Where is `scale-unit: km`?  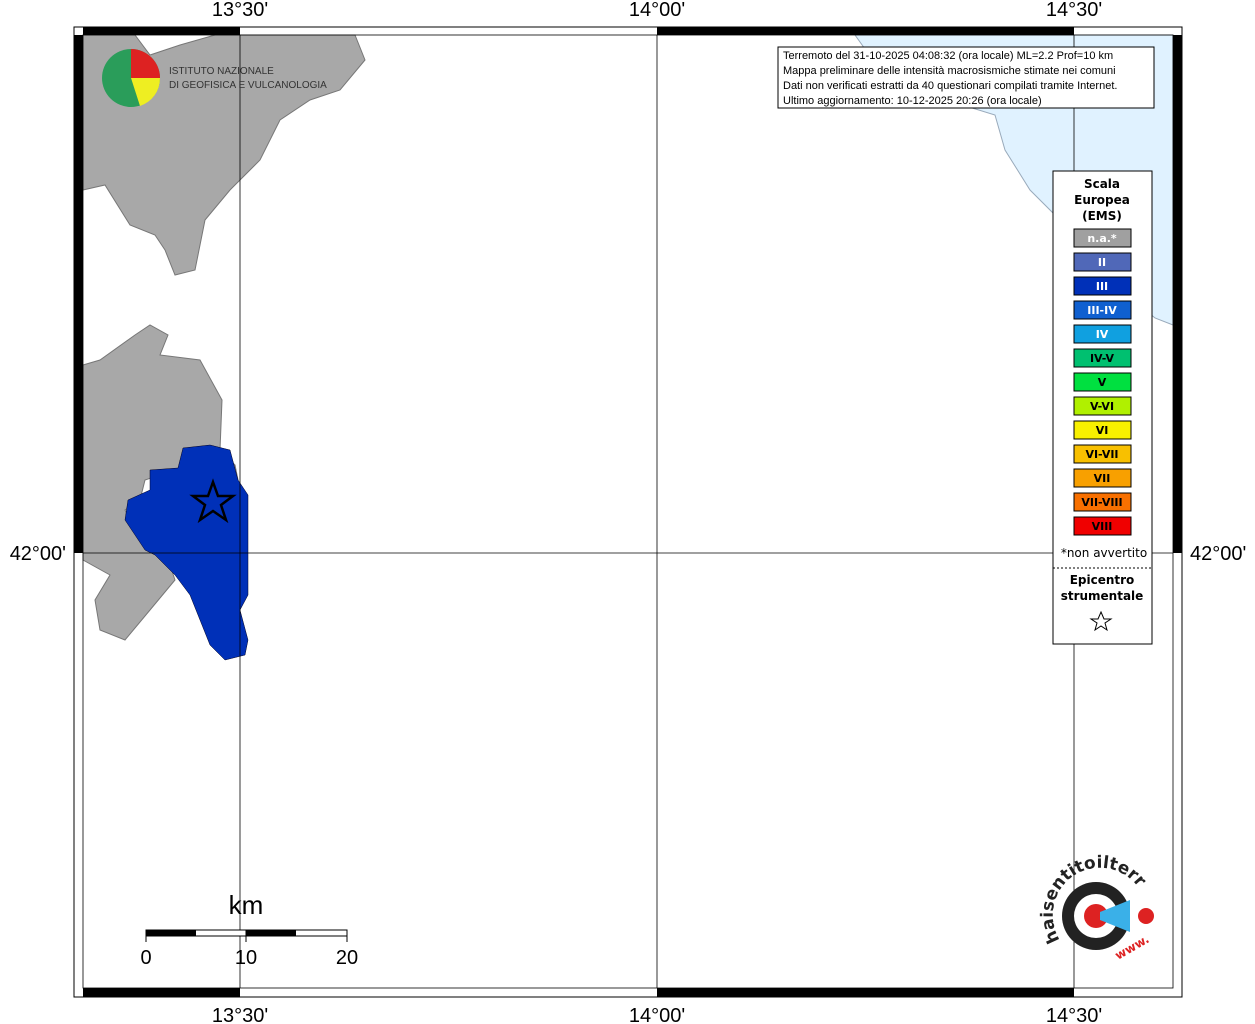 scale-unit: km is located at coordinates (246, 905).